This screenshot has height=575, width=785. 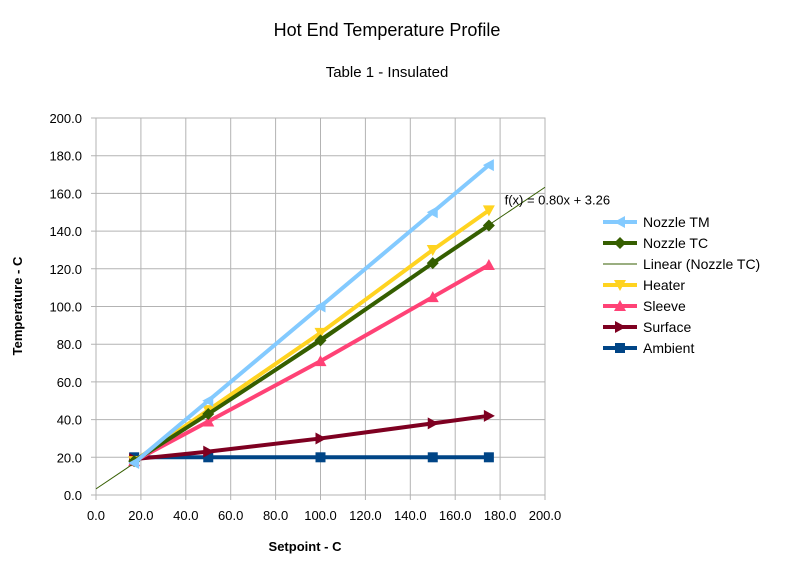 I want to click on trendline-equation: f(x) = 0.80x + 3.26, so click(x=558, y=199).